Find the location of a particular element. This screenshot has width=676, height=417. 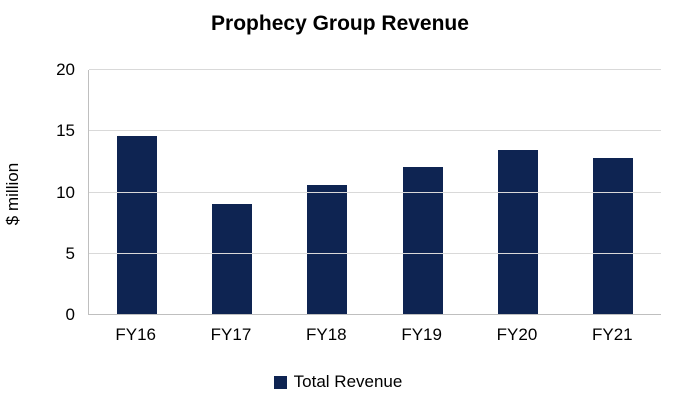

x-axis: FY16 FY17 FY18 FY19 FY20 FY21 is located at coordinates (374, 335).